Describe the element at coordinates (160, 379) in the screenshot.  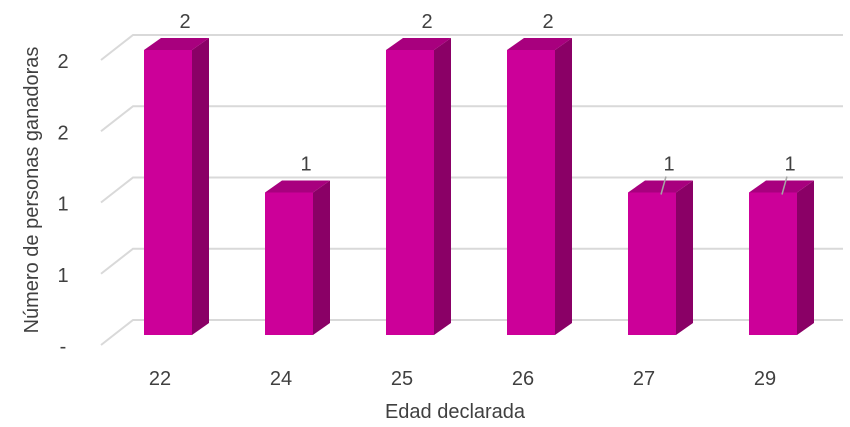
I see `x-tick-label-22: 22` at that location.